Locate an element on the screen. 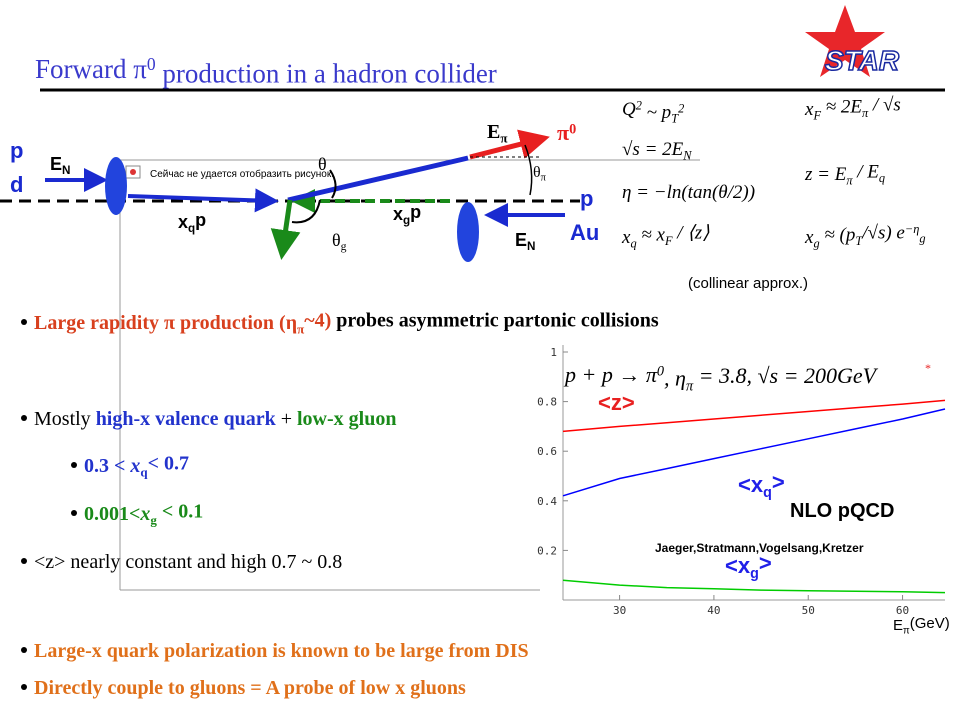 This screenshot has height=720, width=960. gold-nucleus is located at coordinates (468, 232).